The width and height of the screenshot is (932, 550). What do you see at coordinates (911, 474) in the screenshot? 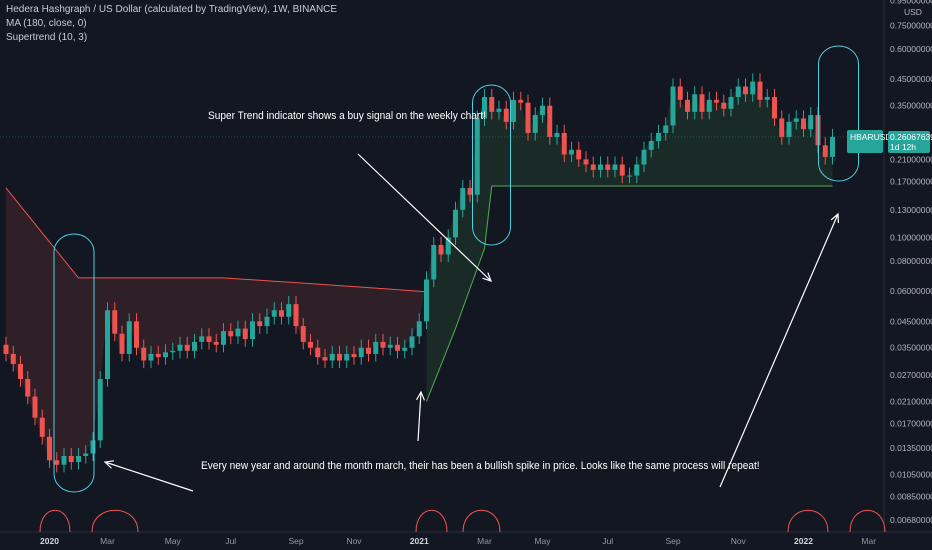
I see `y-tick-label: 0.01050000` at bounding box center [911, 474].